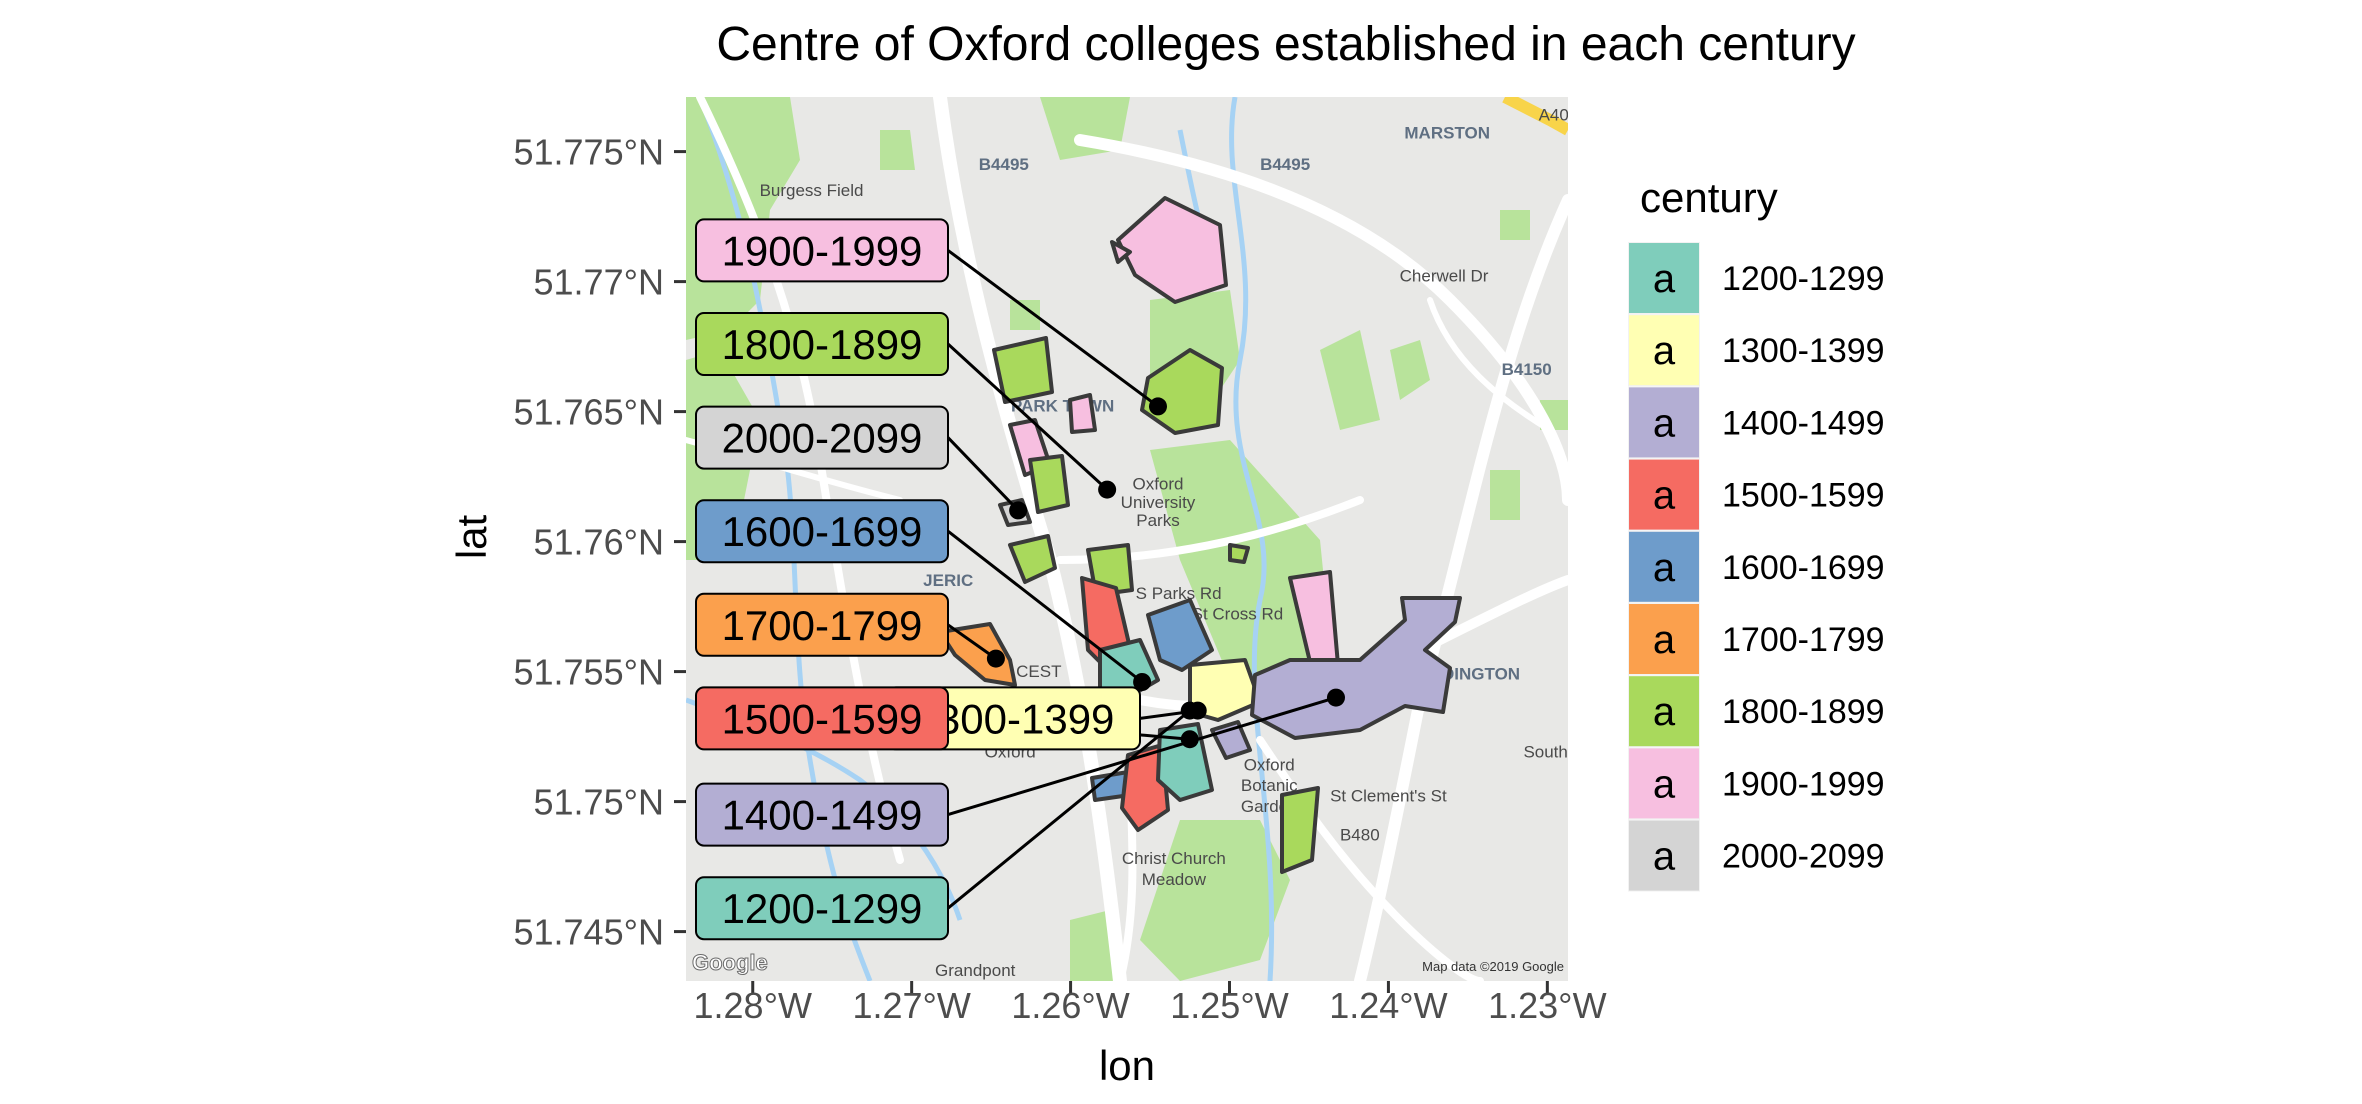 This screenshot has height=1104, width=2362. Describe the element at coordinates (1038, 671) in the screenshot. I see `map-place-label: CEST` at that location.